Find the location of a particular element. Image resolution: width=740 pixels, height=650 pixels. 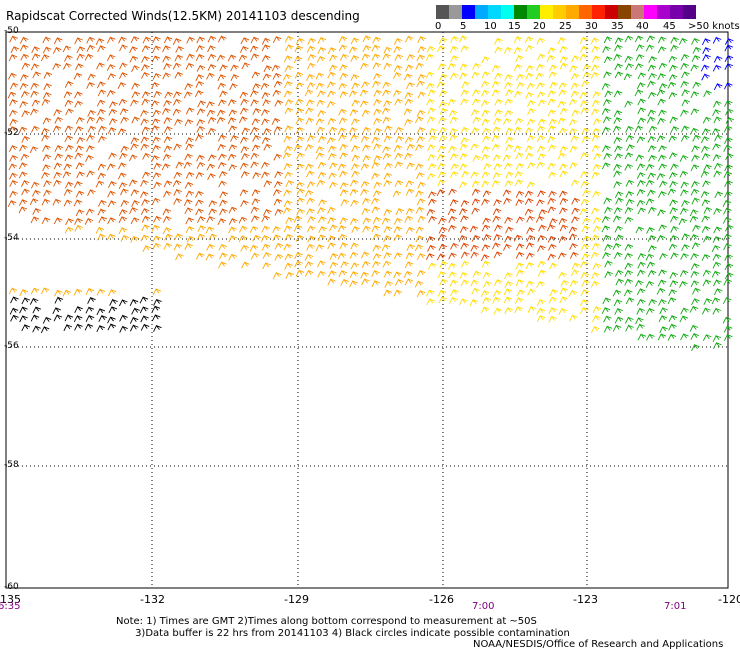

y-tick-label: -52 is located at coordinates (11, 133).